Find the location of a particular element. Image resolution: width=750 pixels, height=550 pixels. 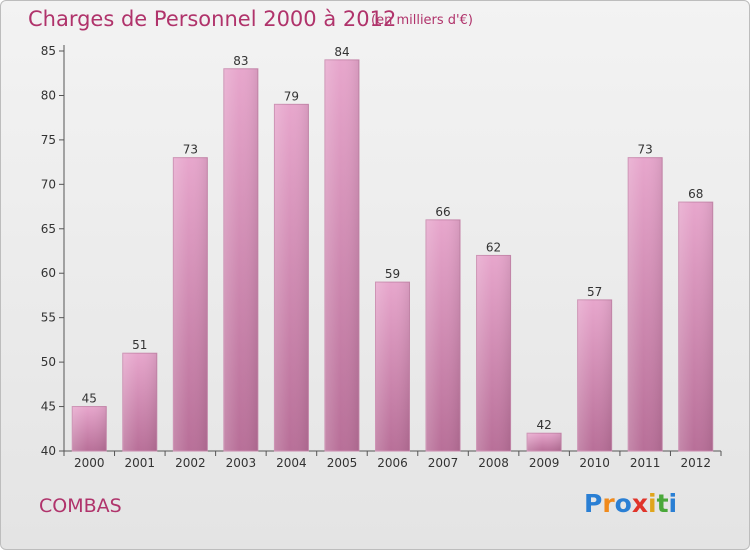

x-tick-label: 2008 is located at coordinates (493, 463).